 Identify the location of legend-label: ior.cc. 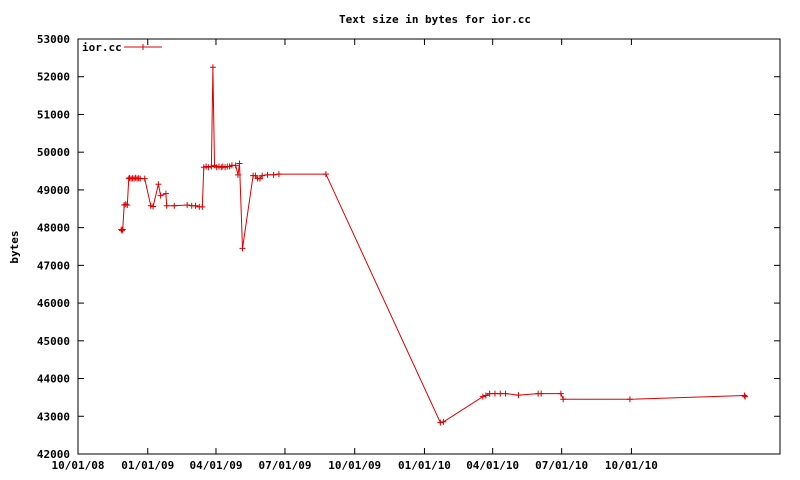
(102, 47).